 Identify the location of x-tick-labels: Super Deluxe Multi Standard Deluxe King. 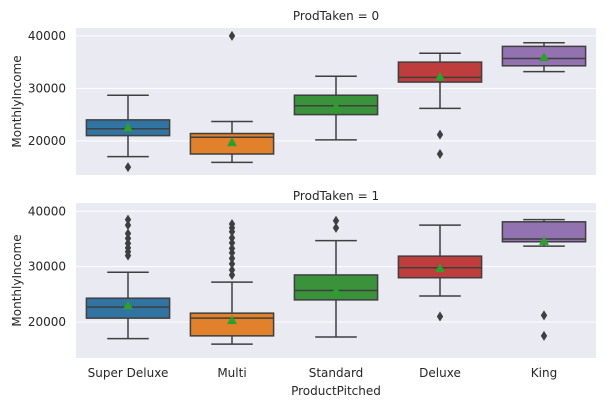
(323, 373).